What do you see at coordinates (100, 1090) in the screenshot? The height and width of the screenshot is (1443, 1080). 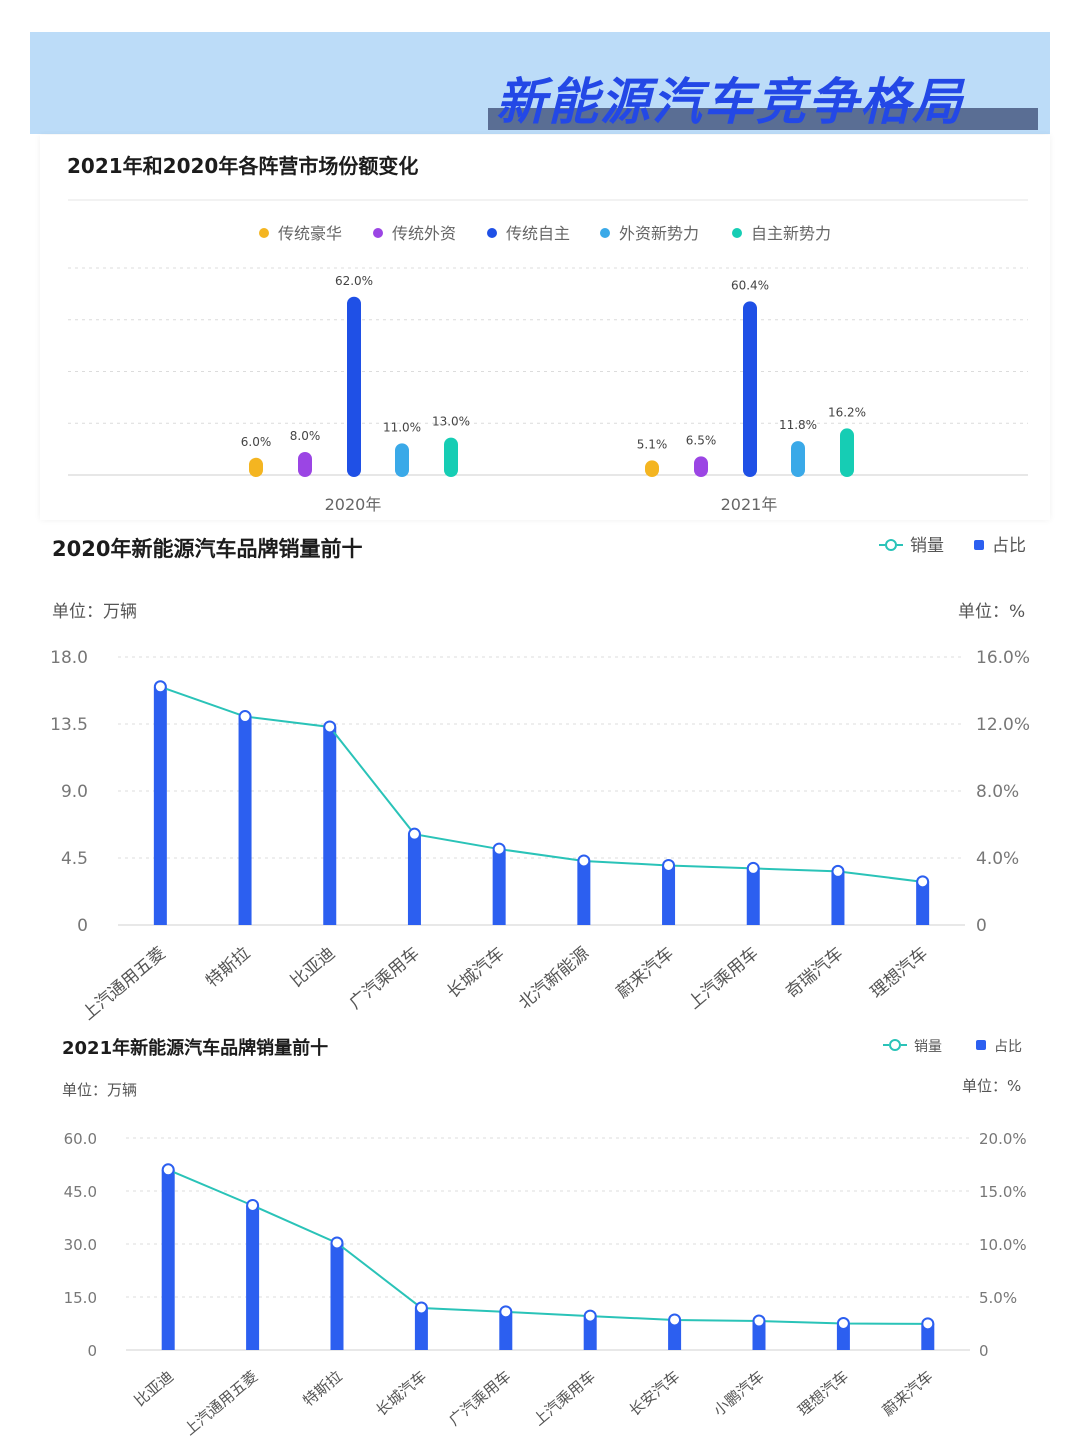 I see `chart3-left-unit: 单位：万辆` at bounding box center [100, 1090].